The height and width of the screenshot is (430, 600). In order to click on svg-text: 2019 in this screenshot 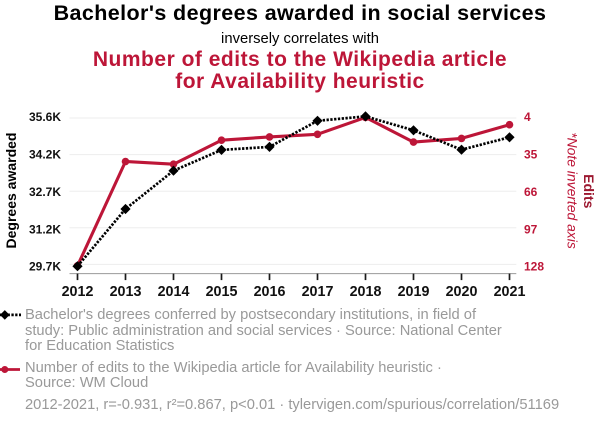, I will do `click(414, 292)`.